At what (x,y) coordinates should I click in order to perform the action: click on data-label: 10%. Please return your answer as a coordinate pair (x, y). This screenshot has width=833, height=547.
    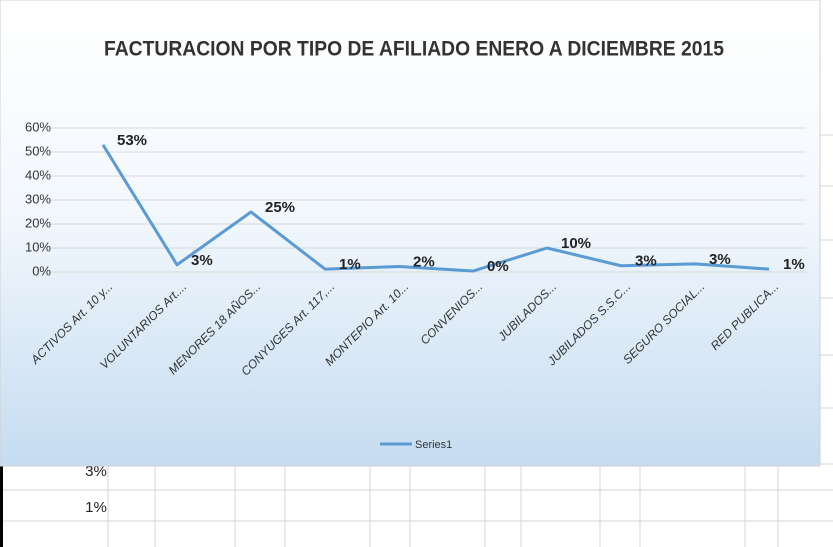
    Looking at the image, I should click on (576, 243).